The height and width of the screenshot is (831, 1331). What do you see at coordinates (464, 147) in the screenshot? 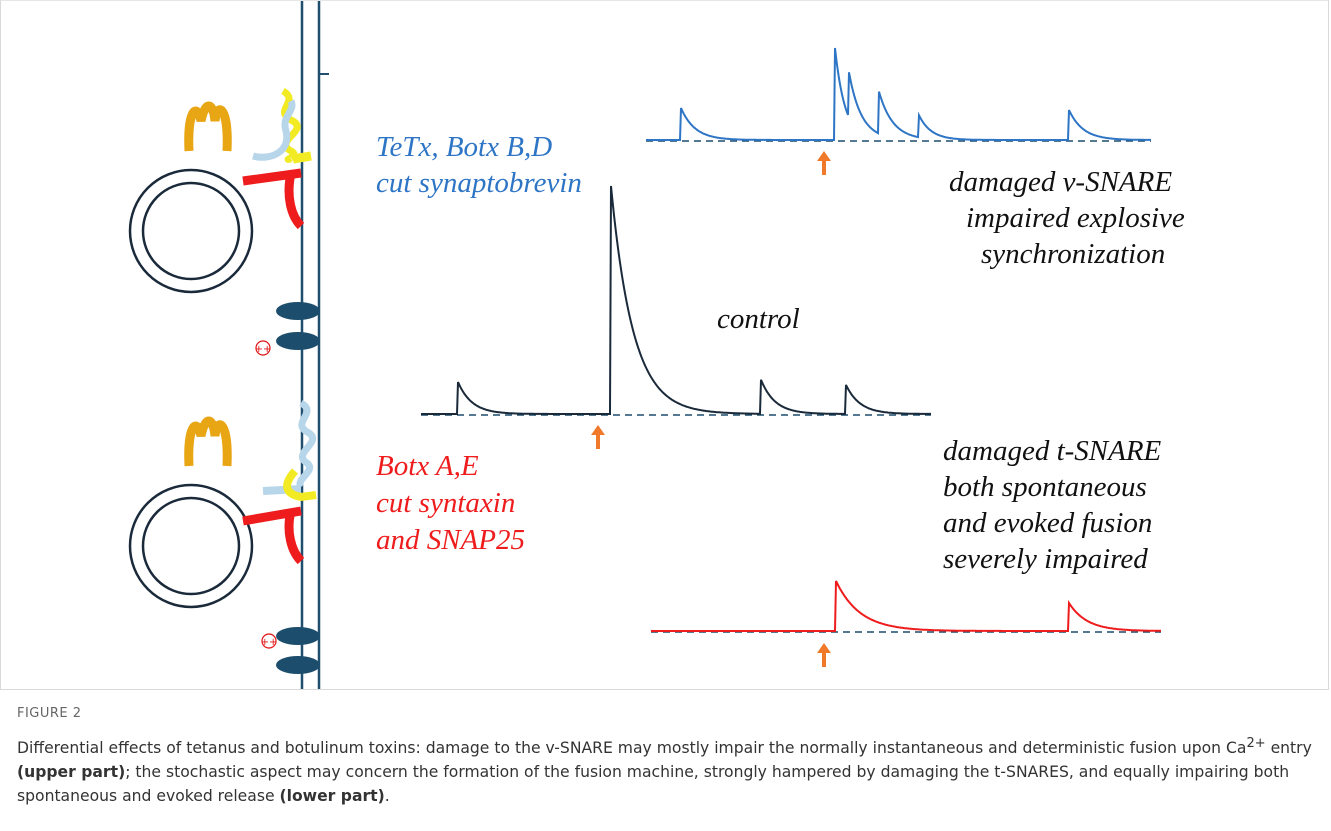
I see `toxin-label: TeTx, Botx B,D` at bounding box center [464, 147].